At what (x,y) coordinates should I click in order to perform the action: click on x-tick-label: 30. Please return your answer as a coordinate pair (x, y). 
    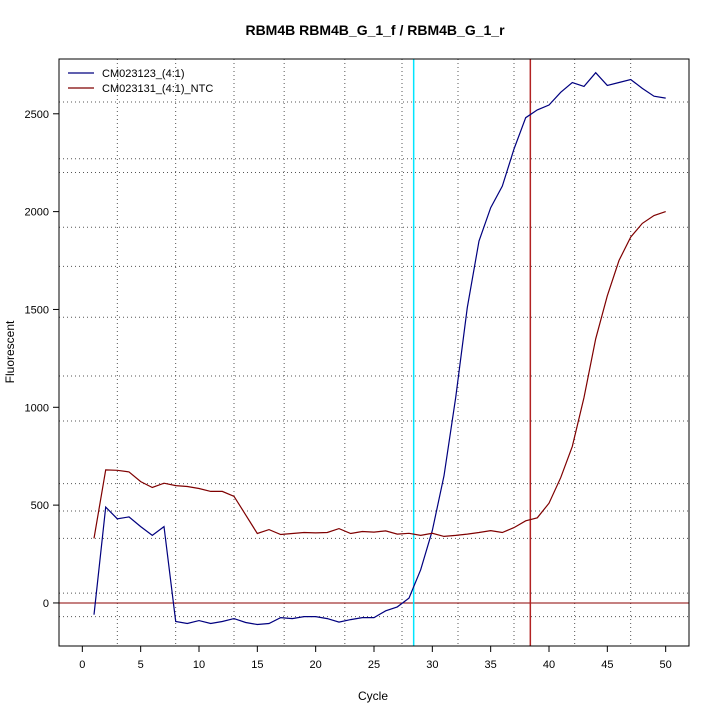
    Looking at the image, I should click on (432, 665).